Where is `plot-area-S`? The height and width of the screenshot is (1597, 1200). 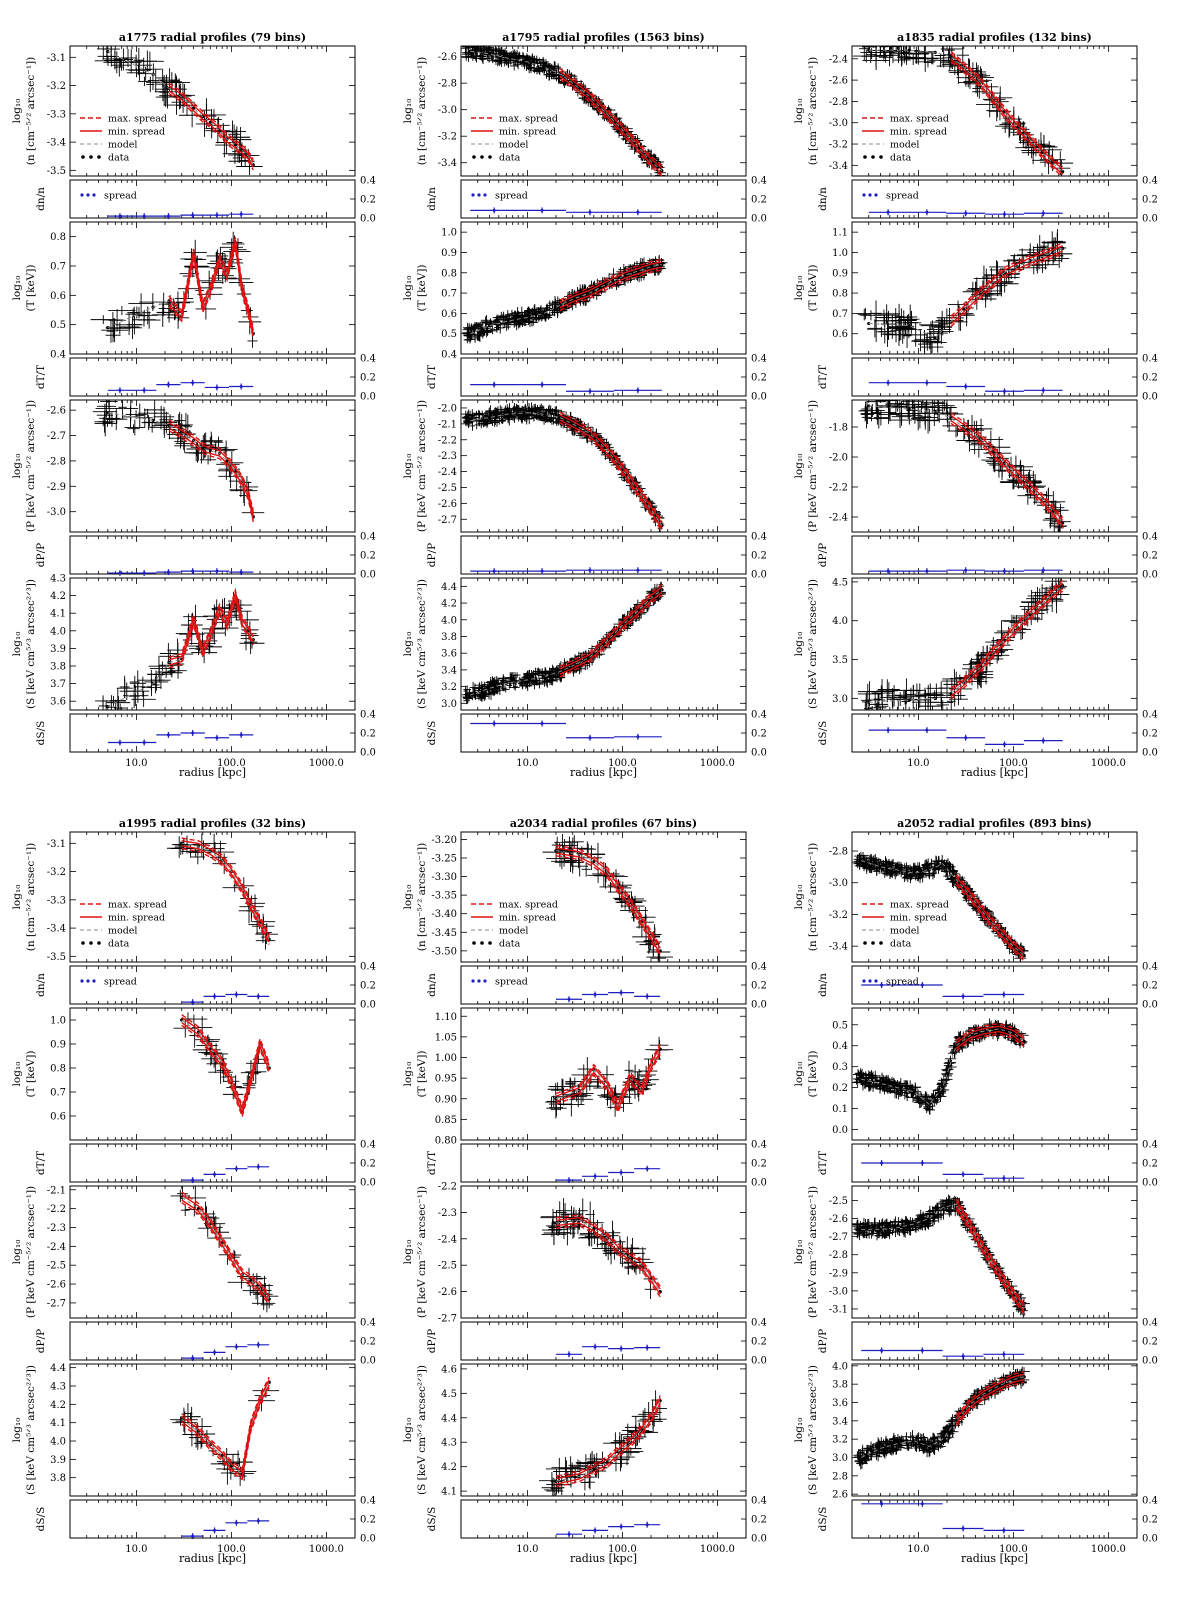
plot-area-S is located at coordinates (564, 643).